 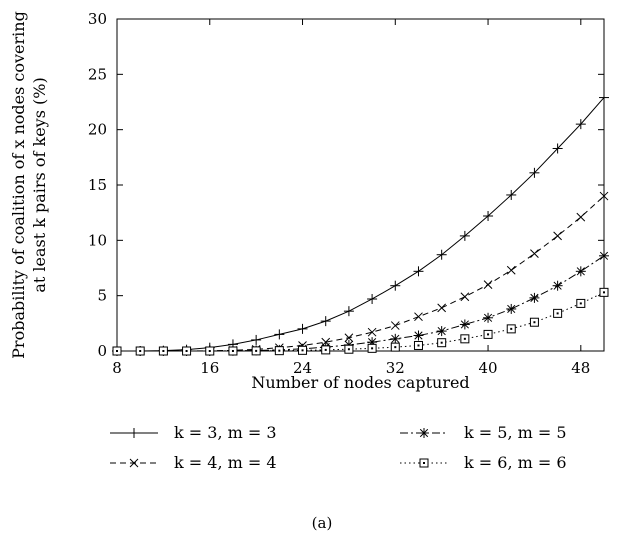 What do you see at coordinates (97, 240) in the screenshot?
I see `y-tick-label: 10` at bounding box center [97, 240].